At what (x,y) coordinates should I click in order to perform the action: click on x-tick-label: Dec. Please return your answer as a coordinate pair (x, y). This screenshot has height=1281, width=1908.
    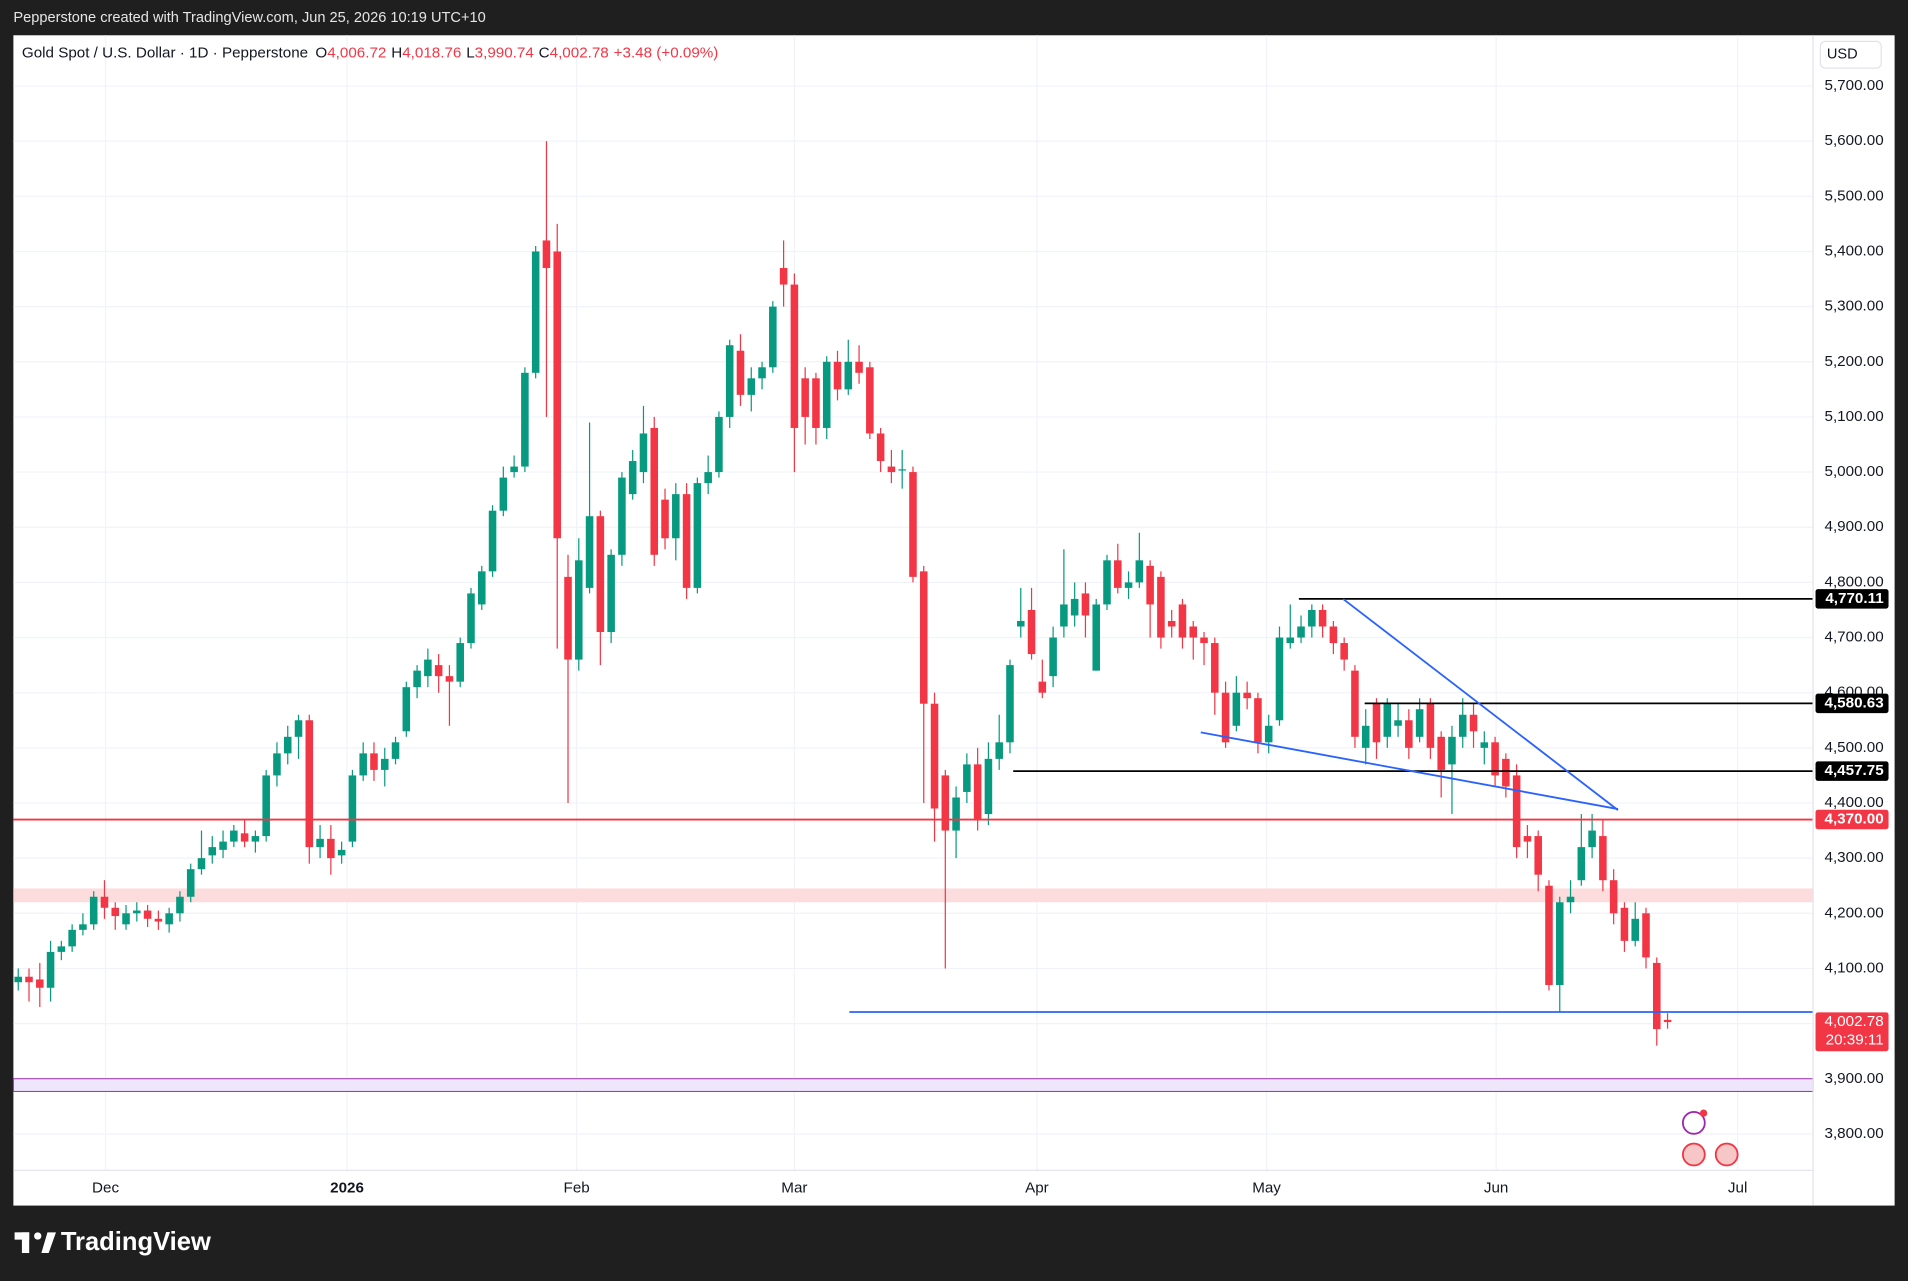
    Looking at the image, I should click on (105, 1188).